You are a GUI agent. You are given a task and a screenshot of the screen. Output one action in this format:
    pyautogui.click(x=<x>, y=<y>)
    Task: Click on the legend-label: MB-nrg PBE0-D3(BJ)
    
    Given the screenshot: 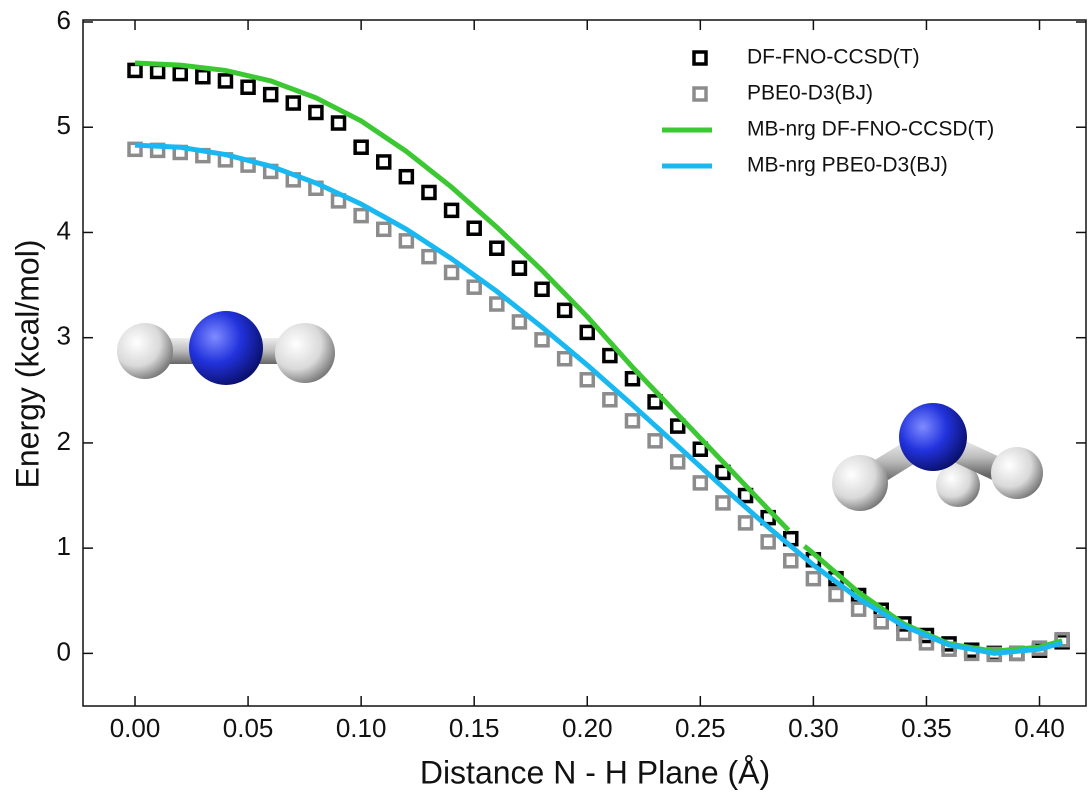 What is the action you would take?
    pyautogui.click(x=847, y=165)
    